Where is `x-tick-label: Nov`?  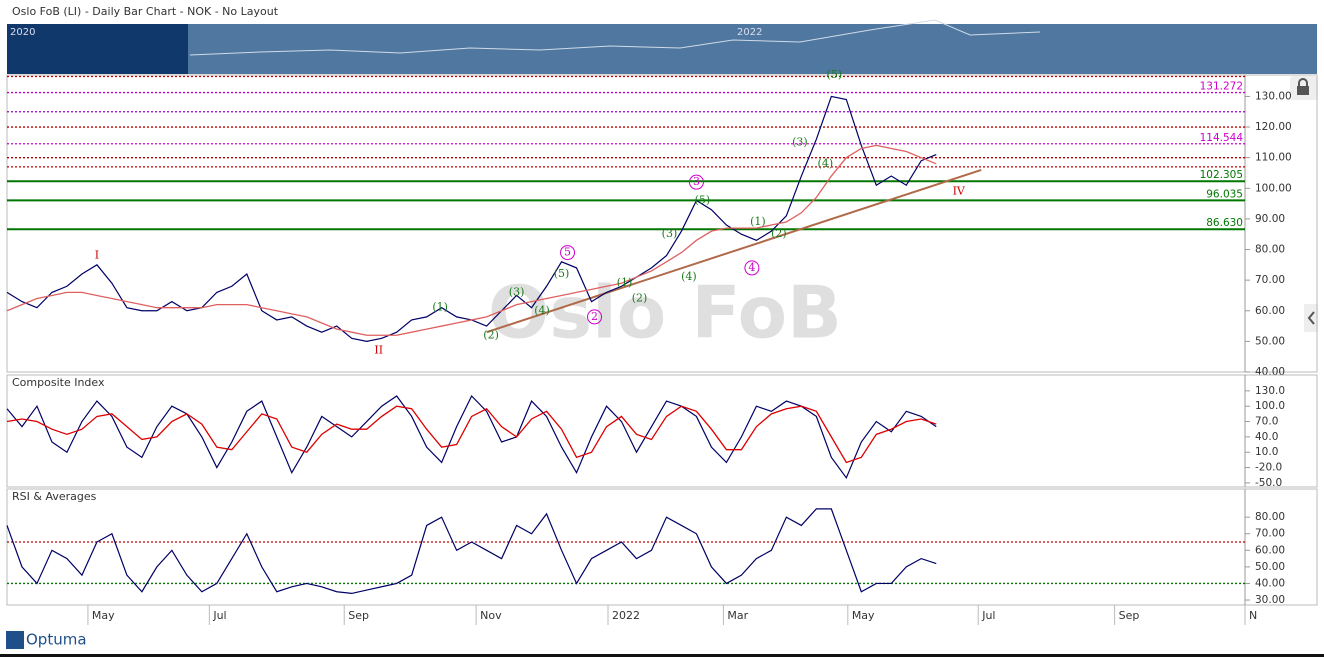
x-tick-label: Nov is located at coordinates (491, 615).